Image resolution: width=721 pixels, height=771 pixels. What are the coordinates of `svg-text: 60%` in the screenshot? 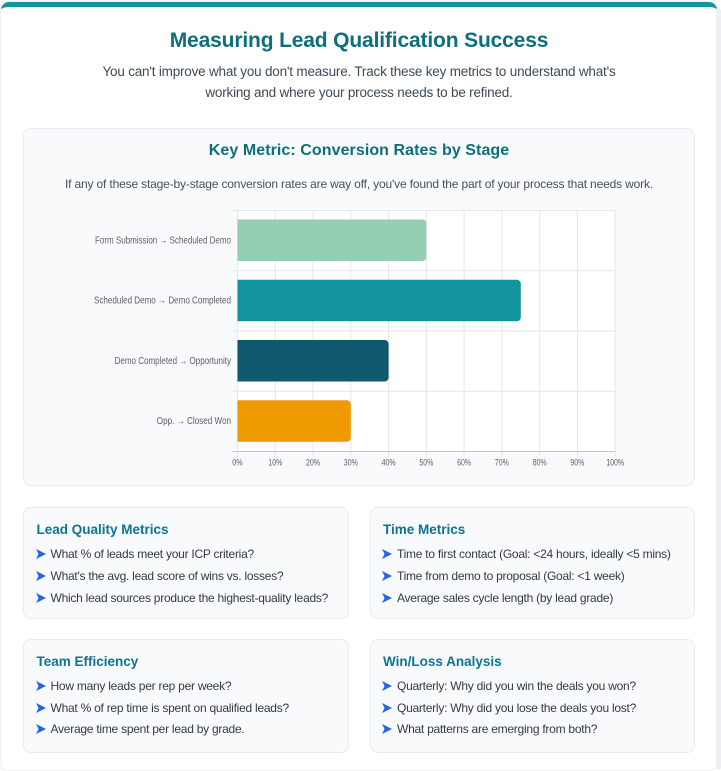 It's located at (464, 462).